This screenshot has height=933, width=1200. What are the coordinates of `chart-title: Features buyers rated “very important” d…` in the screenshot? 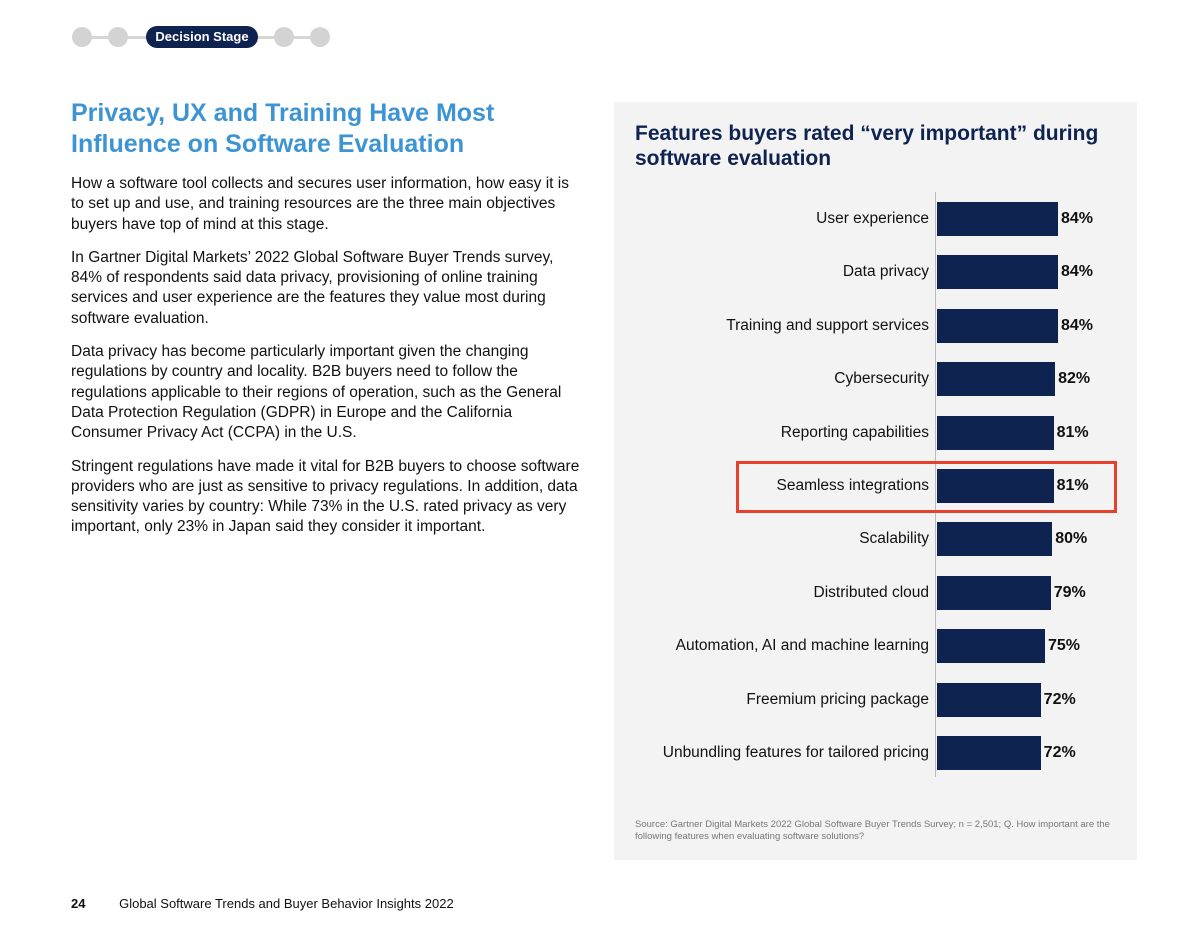 It's located at (867, 146).